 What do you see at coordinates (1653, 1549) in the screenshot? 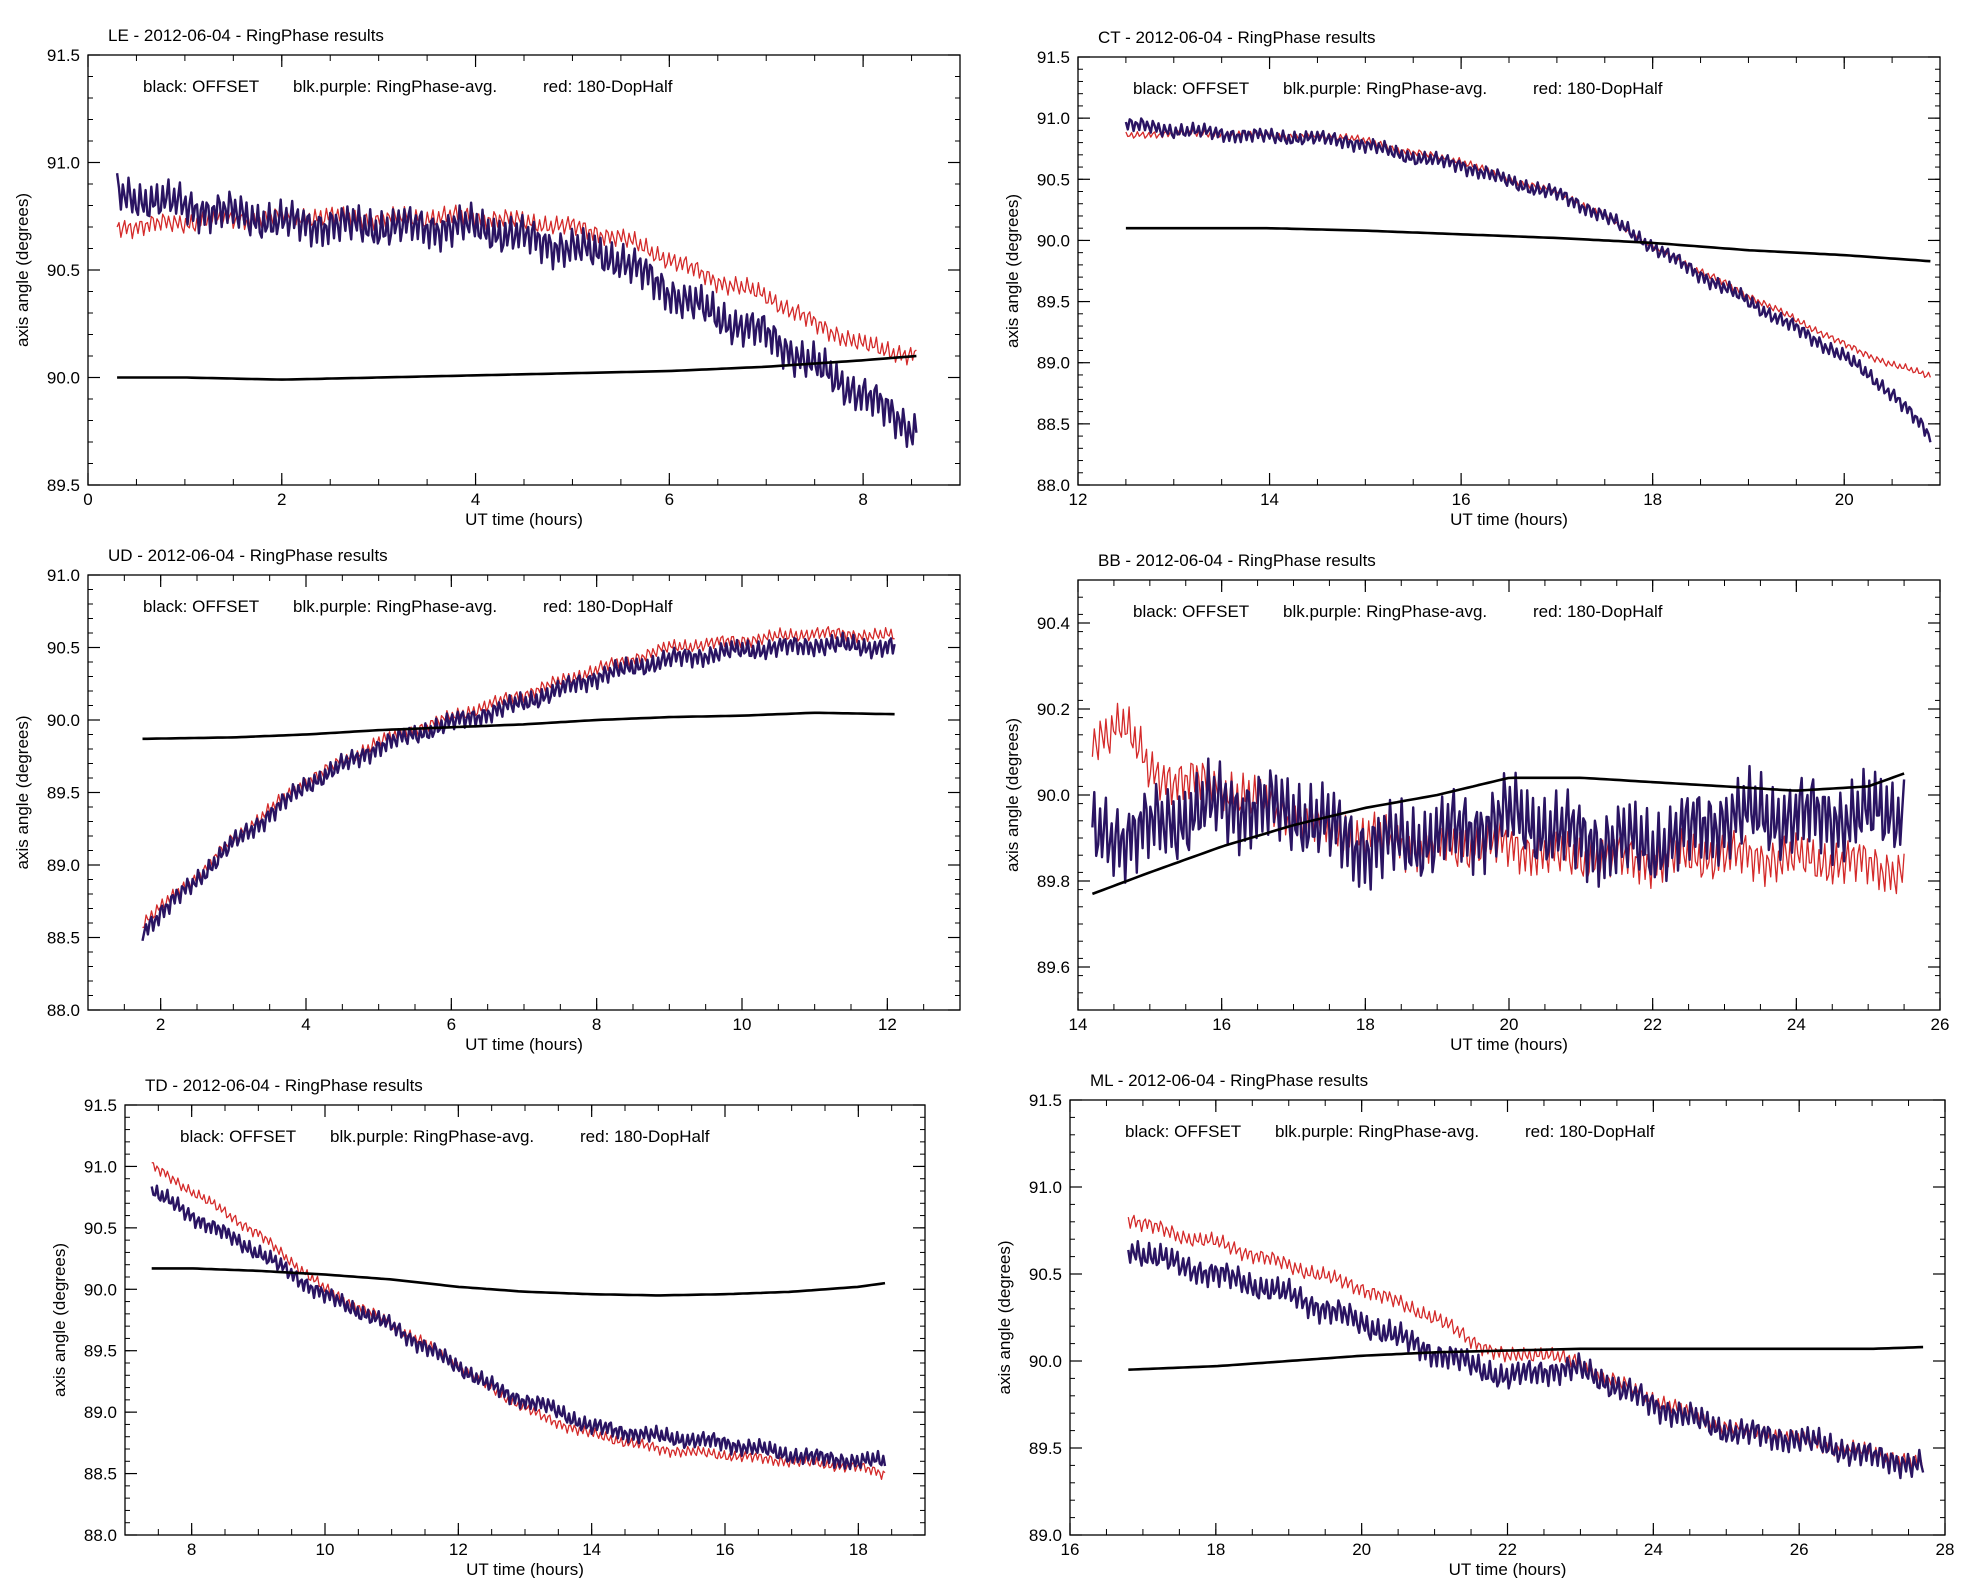
I see `x-tick-label: 24` at bounding box center [1653, 1549].